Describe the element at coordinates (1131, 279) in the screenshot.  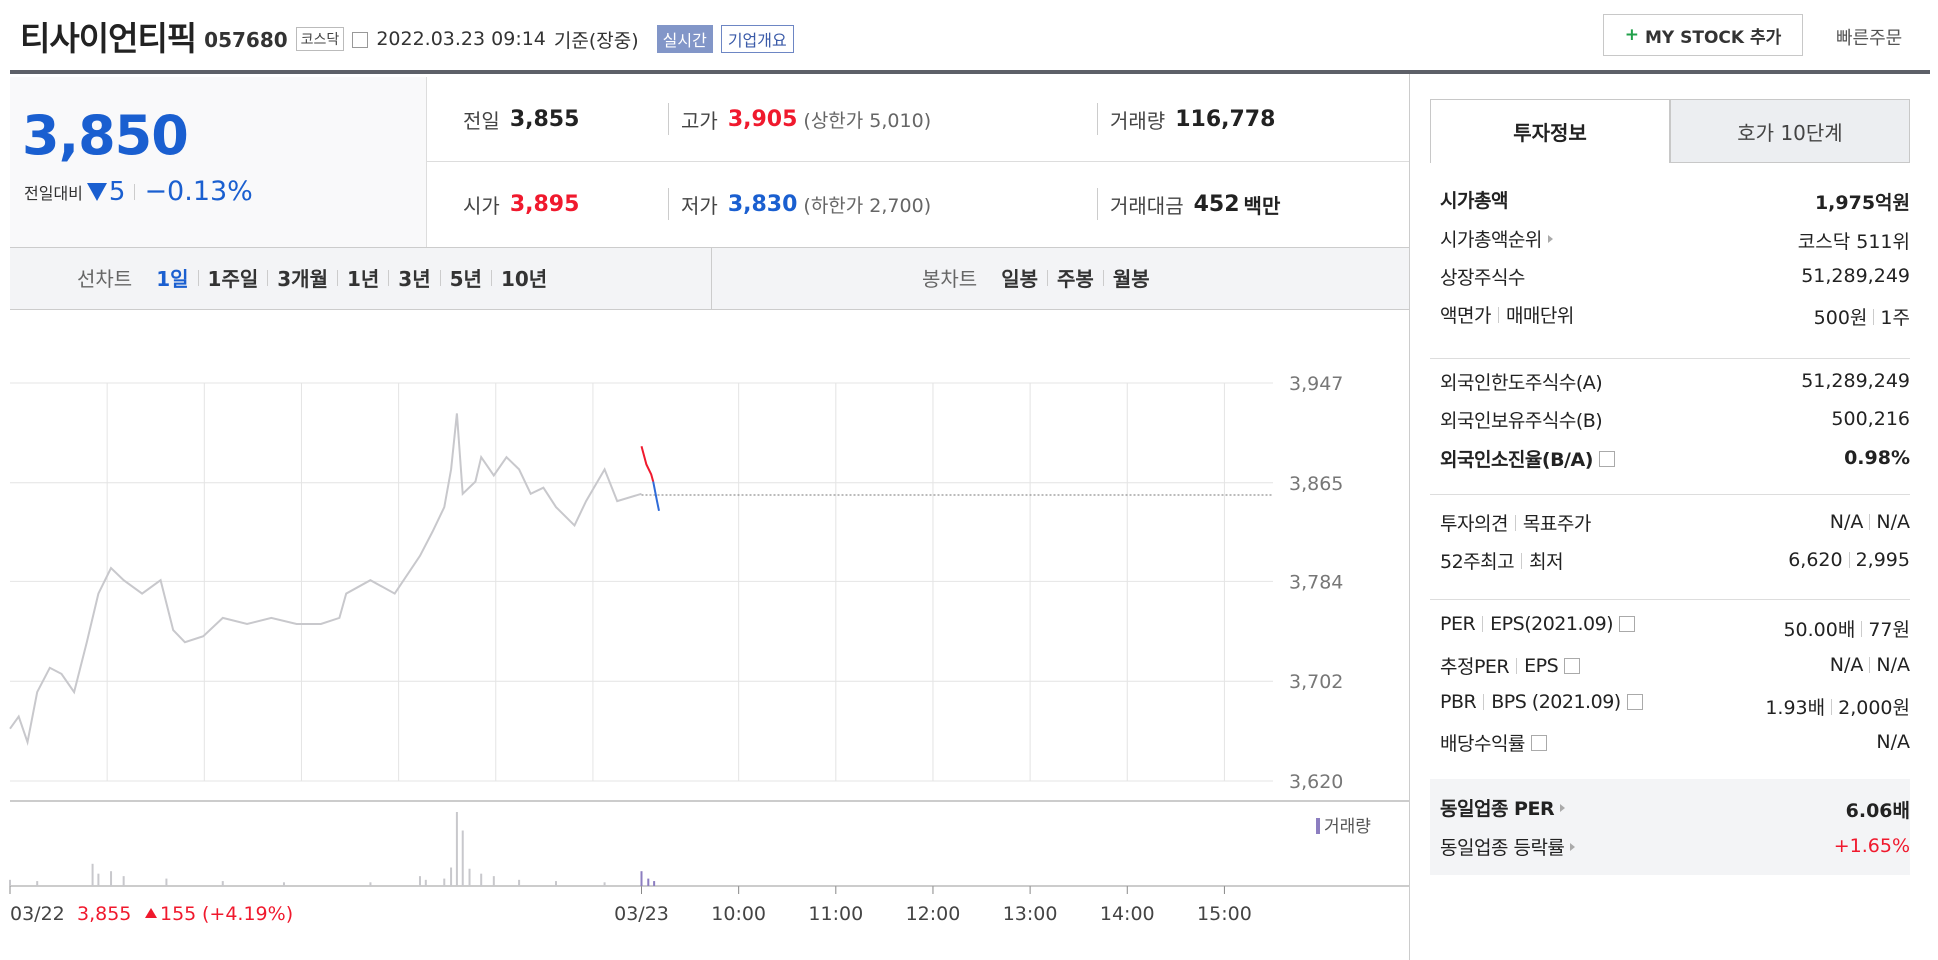
I see `candle-tab: 월봉` at that location.